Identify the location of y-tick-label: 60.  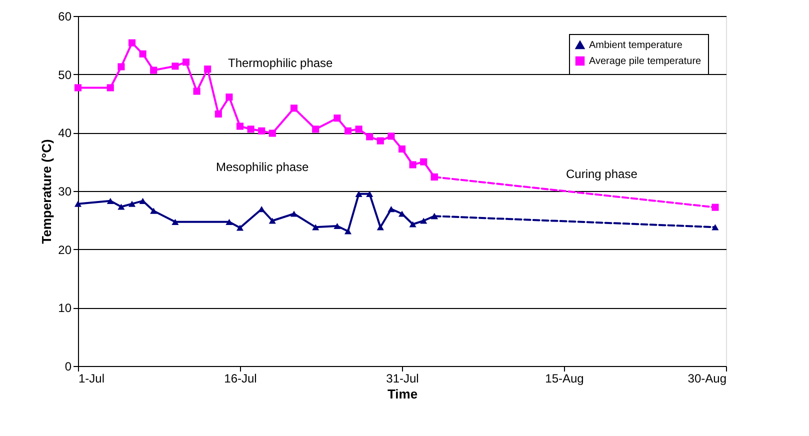
(65, 17).